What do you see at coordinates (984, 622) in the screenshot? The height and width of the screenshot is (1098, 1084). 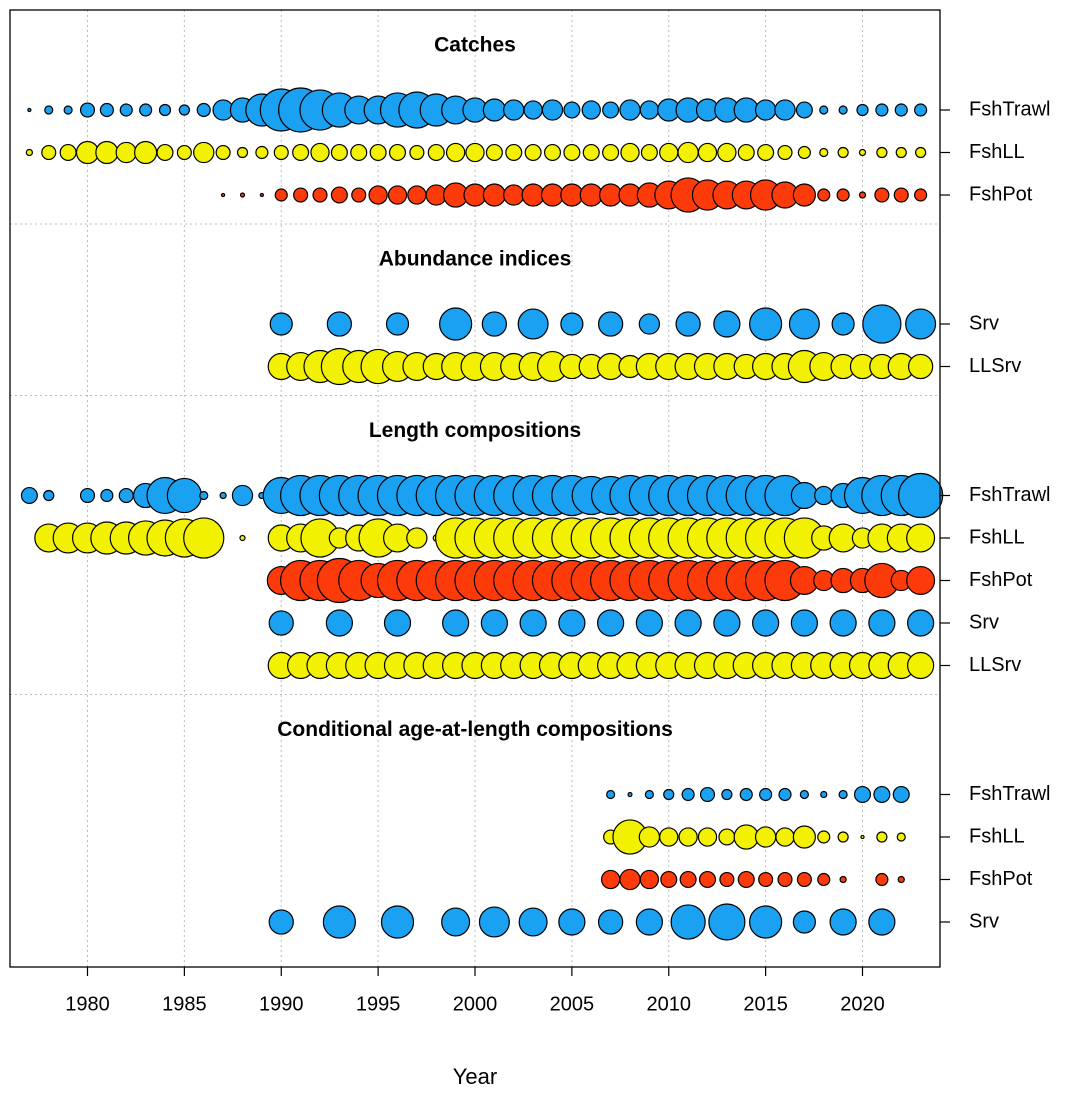 I see `row-label: Srv` at bounding box center [984, 622].